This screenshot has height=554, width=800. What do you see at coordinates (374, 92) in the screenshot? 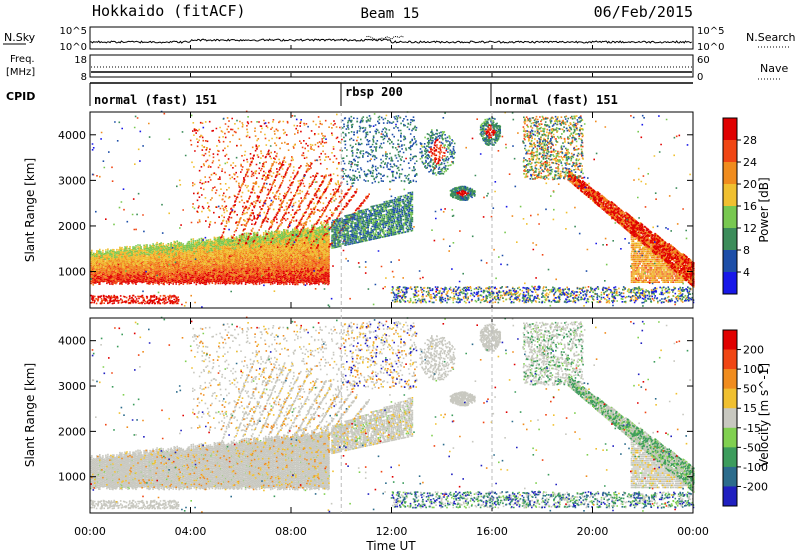
I see `cpid-segment-2: rbsp 200` at bounding box center [374, 92].